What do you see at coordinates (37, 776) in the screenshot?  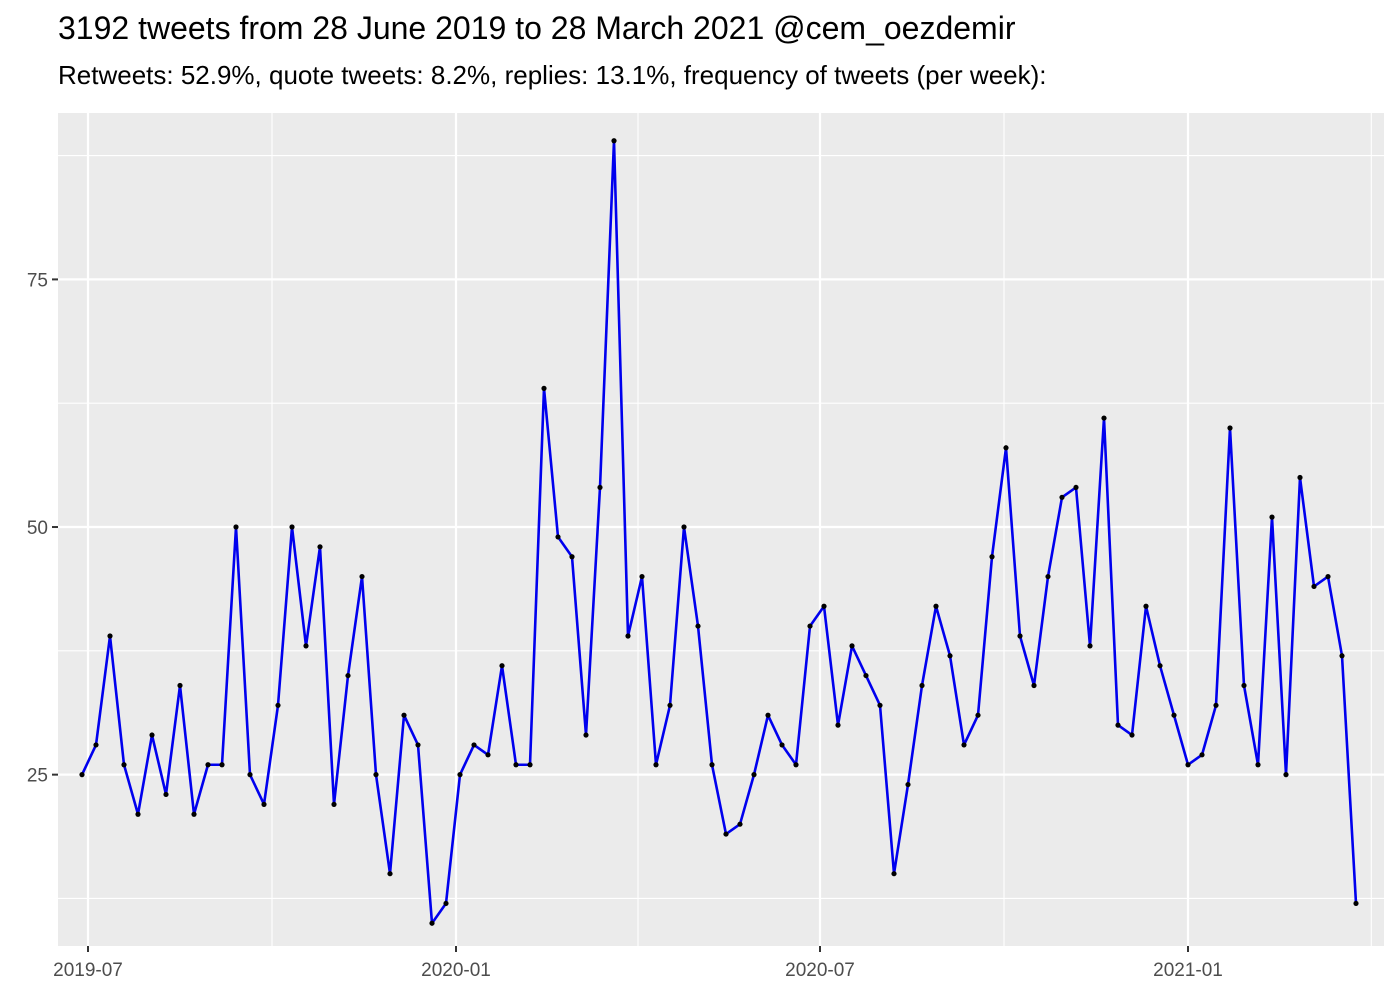 I see `y-tick-label: 25` at bounding box center [37, 776].